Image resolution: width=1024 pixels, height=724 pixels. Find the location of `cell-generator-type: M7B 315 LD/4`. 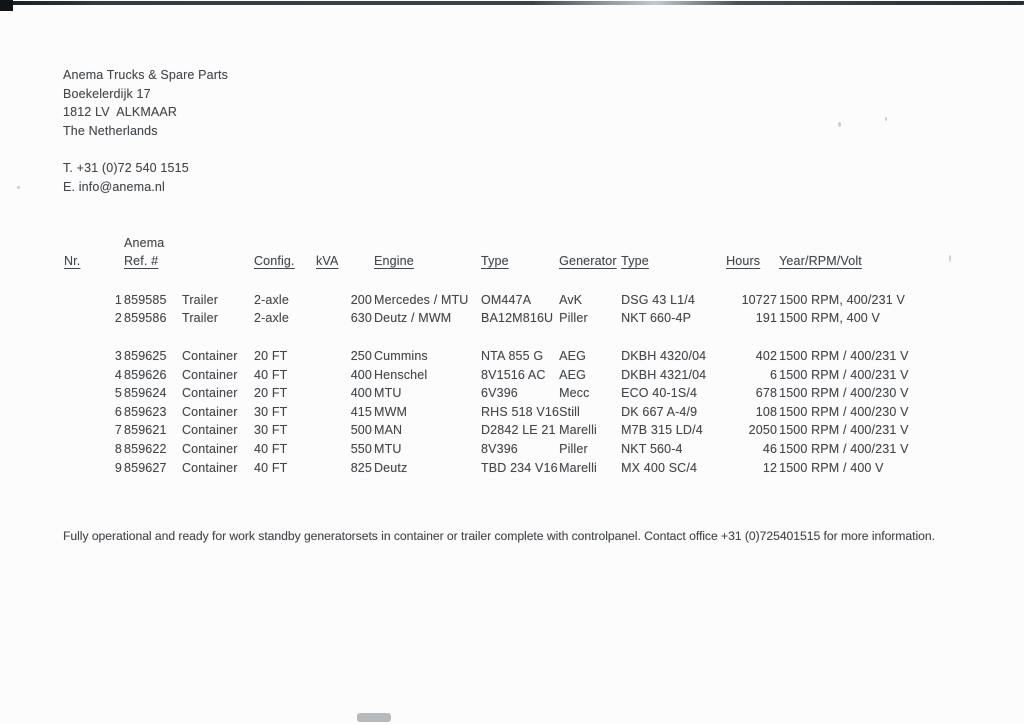

cell-generator-type: M7B 315 LD/4 is located at coordinates (662, 430).